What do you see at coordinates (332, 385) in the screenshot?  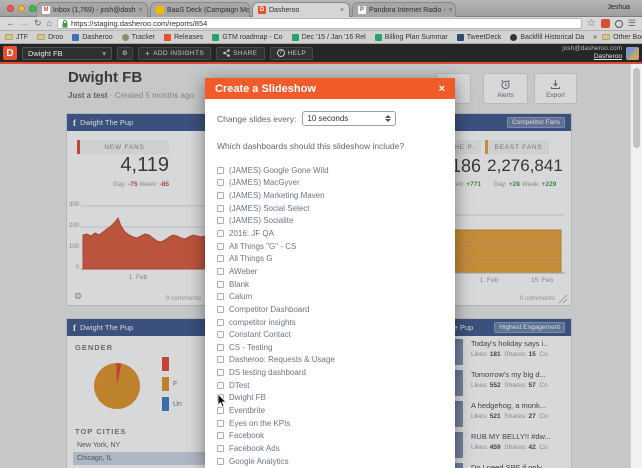 I see `dashboard-option: DTest` at bounding box center [332, 385].